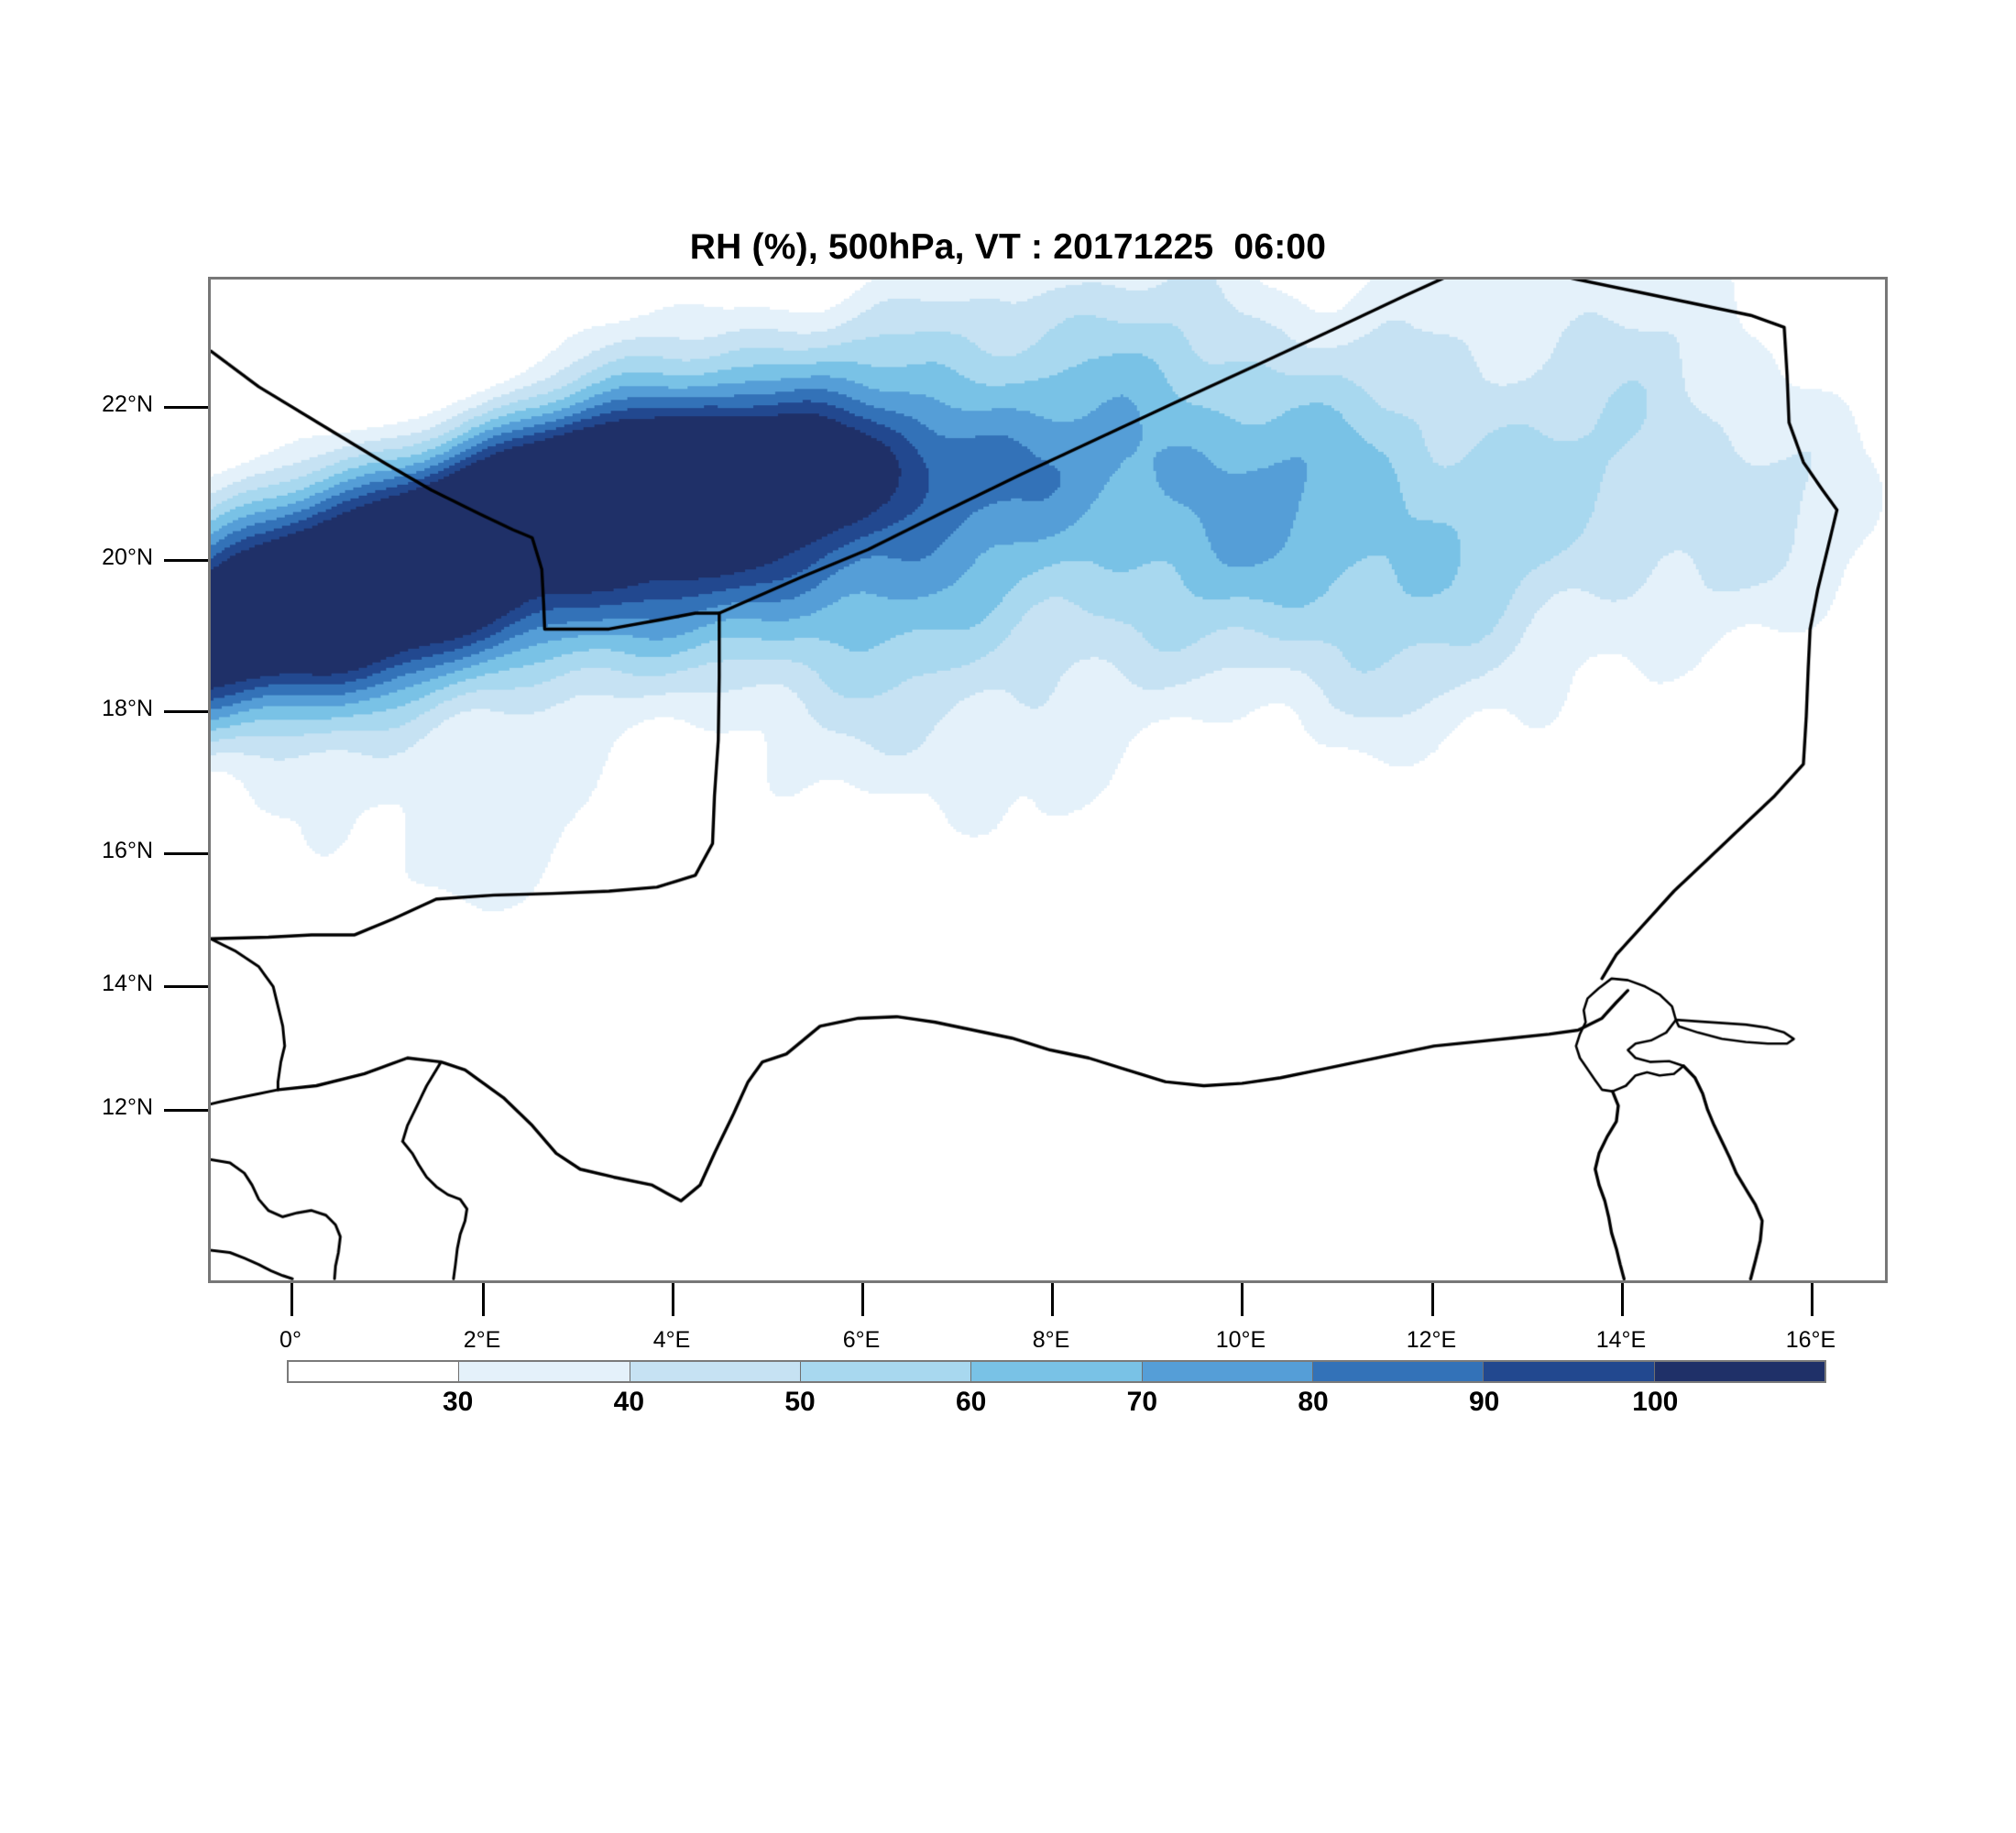 This screenshot has height=1833, width=2016. What do you see at coordinates (1655, 1402) in the screenshot?
I see `colorbar-tick-label: 100` at bounding box center [1655, 1402].